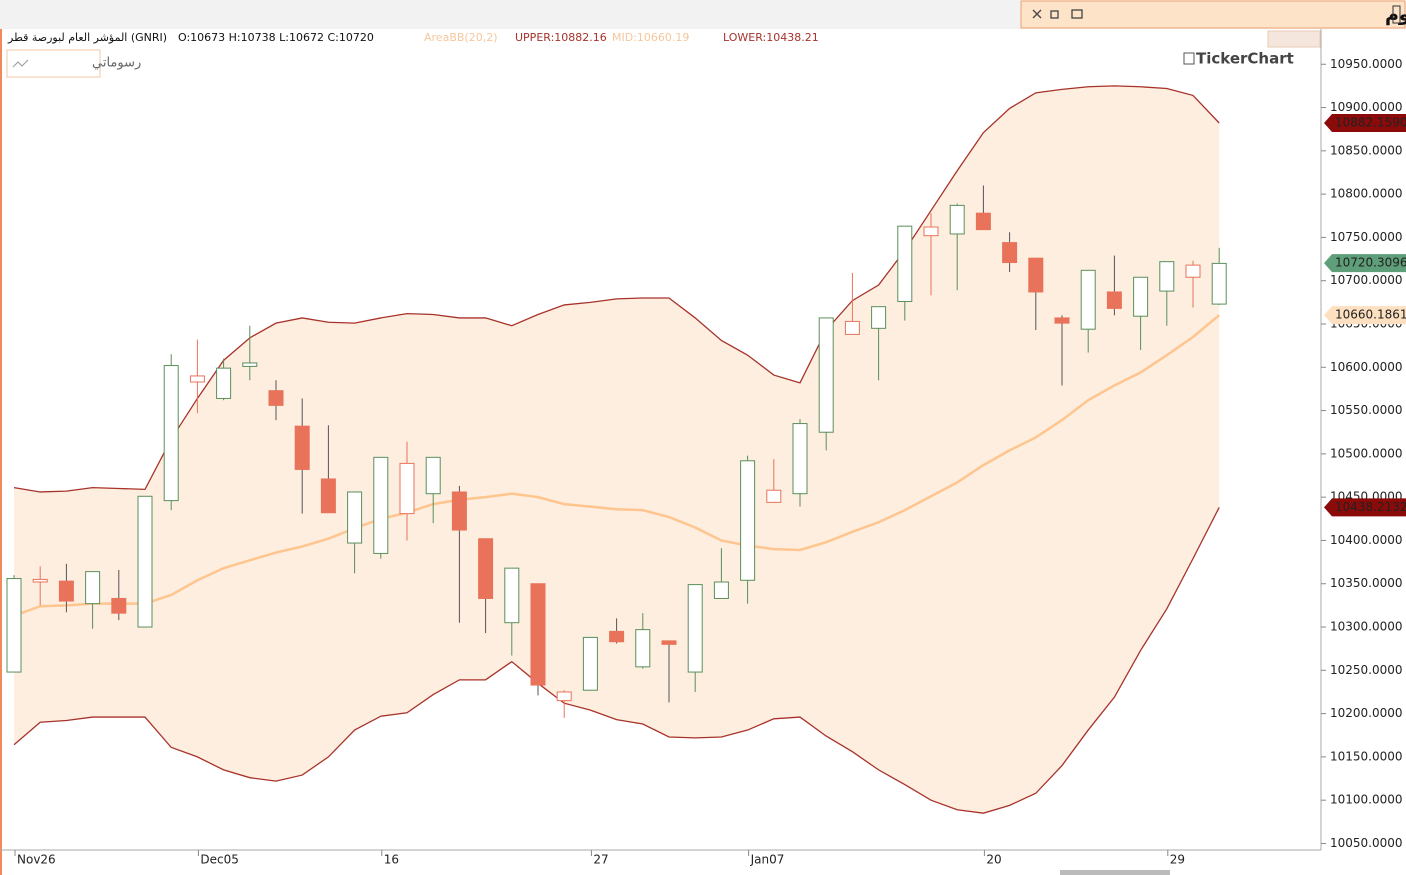 This screenshot has width=1406, height=875. I want to click on y-tick-label: 10150.0000, so click(1366, 756).